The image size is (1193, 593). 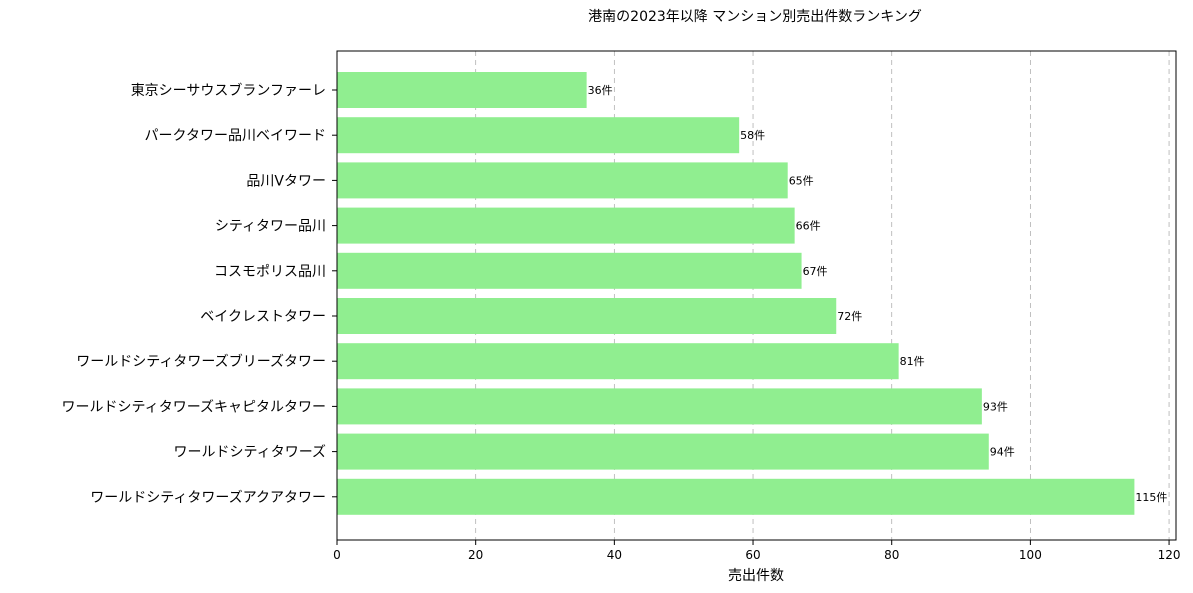 I want to click on x-axis-ticks: 0 20 40 60 80 100 120, so click(x=757, y=551).